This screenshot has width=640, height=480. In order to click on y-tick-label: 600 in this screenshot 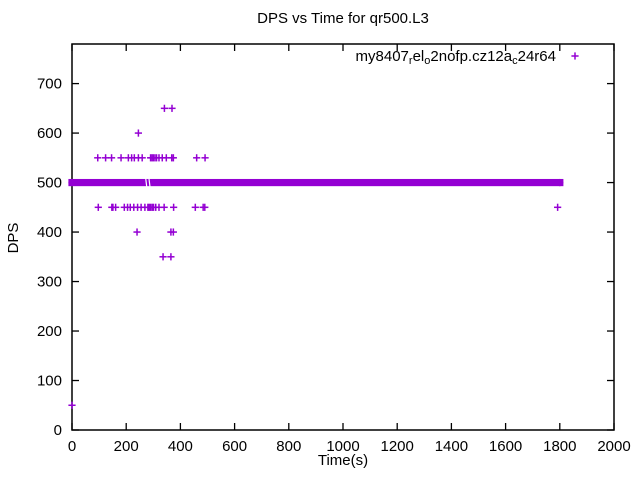, I will do `click(49, 133)`.